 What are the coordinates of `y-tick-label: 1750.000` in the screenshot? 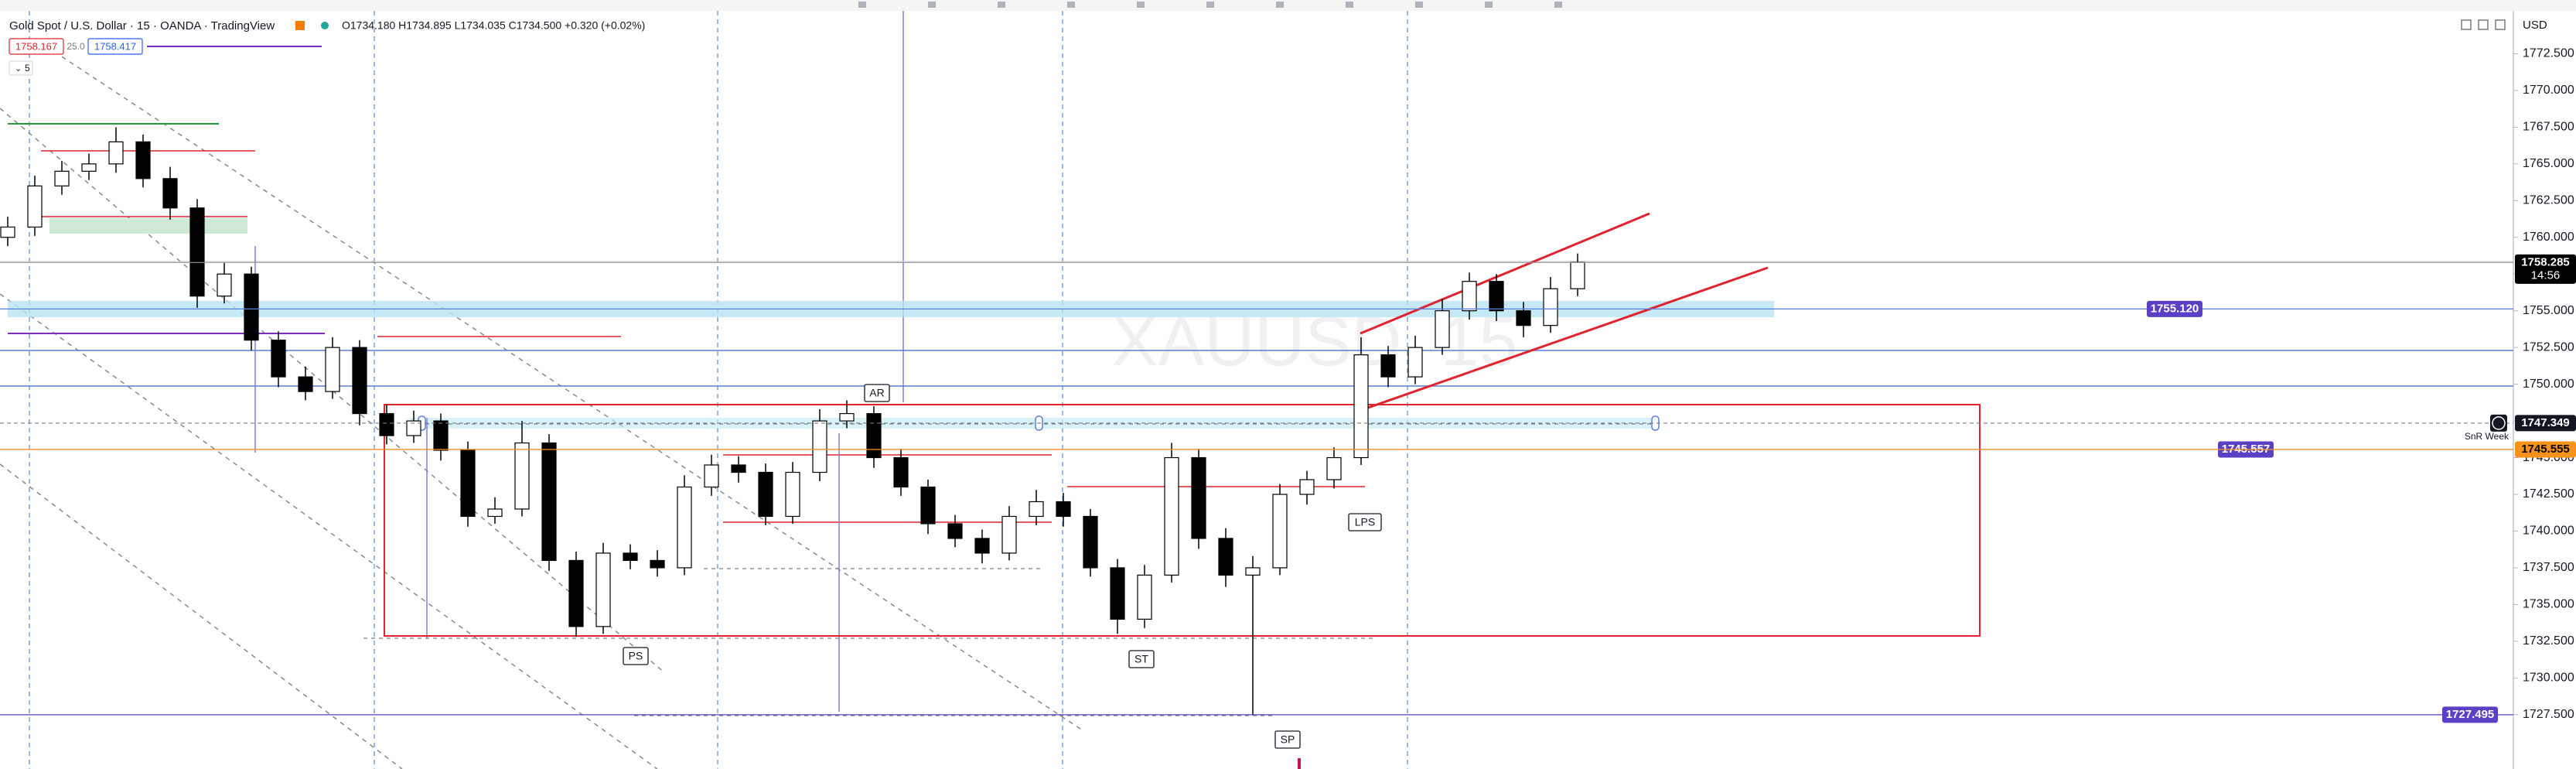 It's located at (2548, 384).